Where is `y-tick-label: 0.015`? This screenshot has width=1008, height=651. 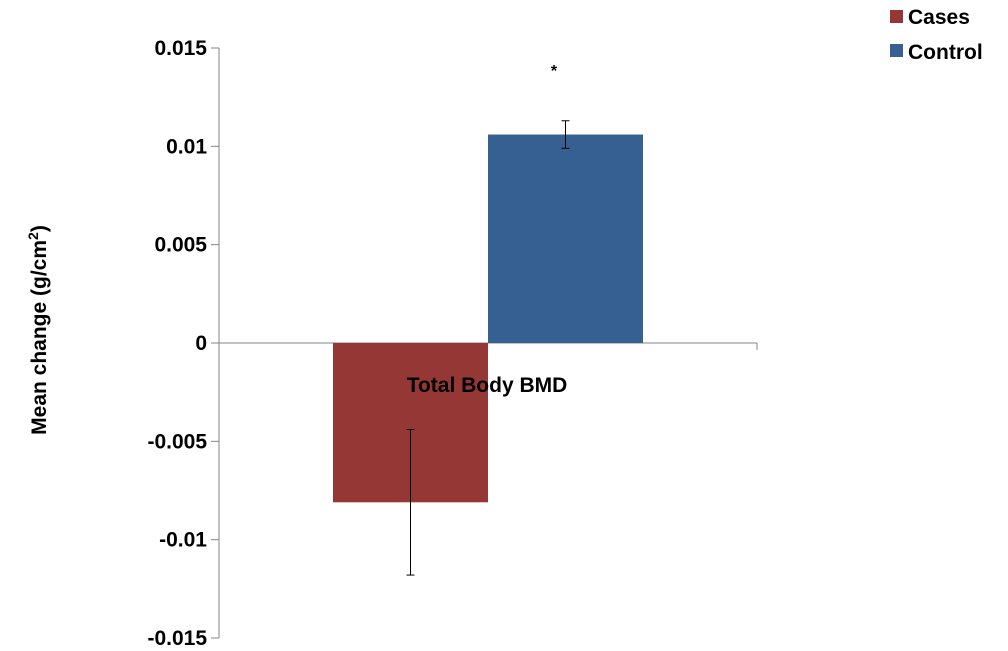
y-tick-label: 0.015 is located at coordinates (180, 48).